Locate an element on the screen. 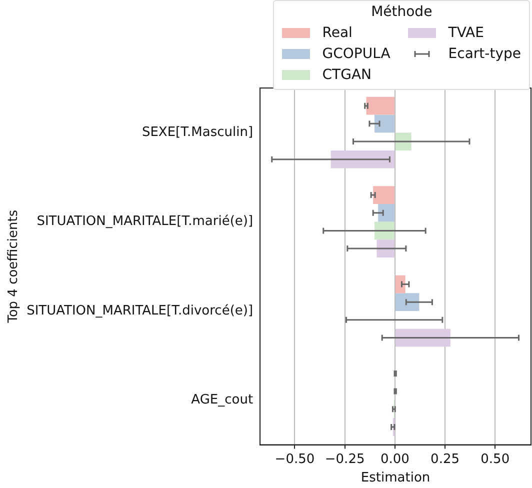 The image size is (532, 488). legend-title: Méthode is located at coordinates (402, 12).